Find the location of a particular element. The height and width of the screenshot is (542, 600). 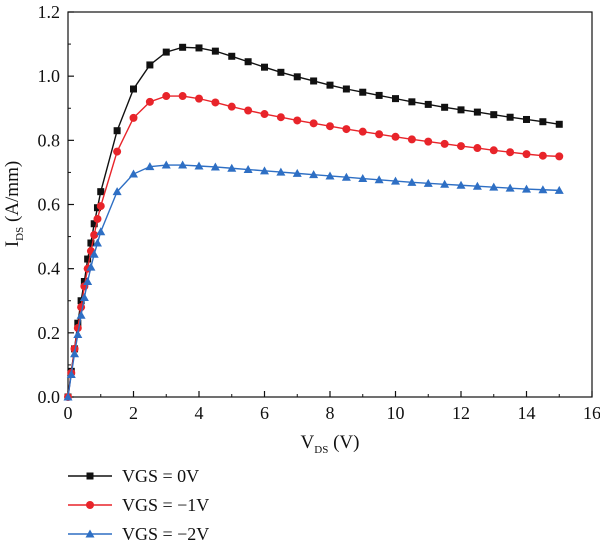

legend-item: VGS = −1V is located at coordinates (138, 505).